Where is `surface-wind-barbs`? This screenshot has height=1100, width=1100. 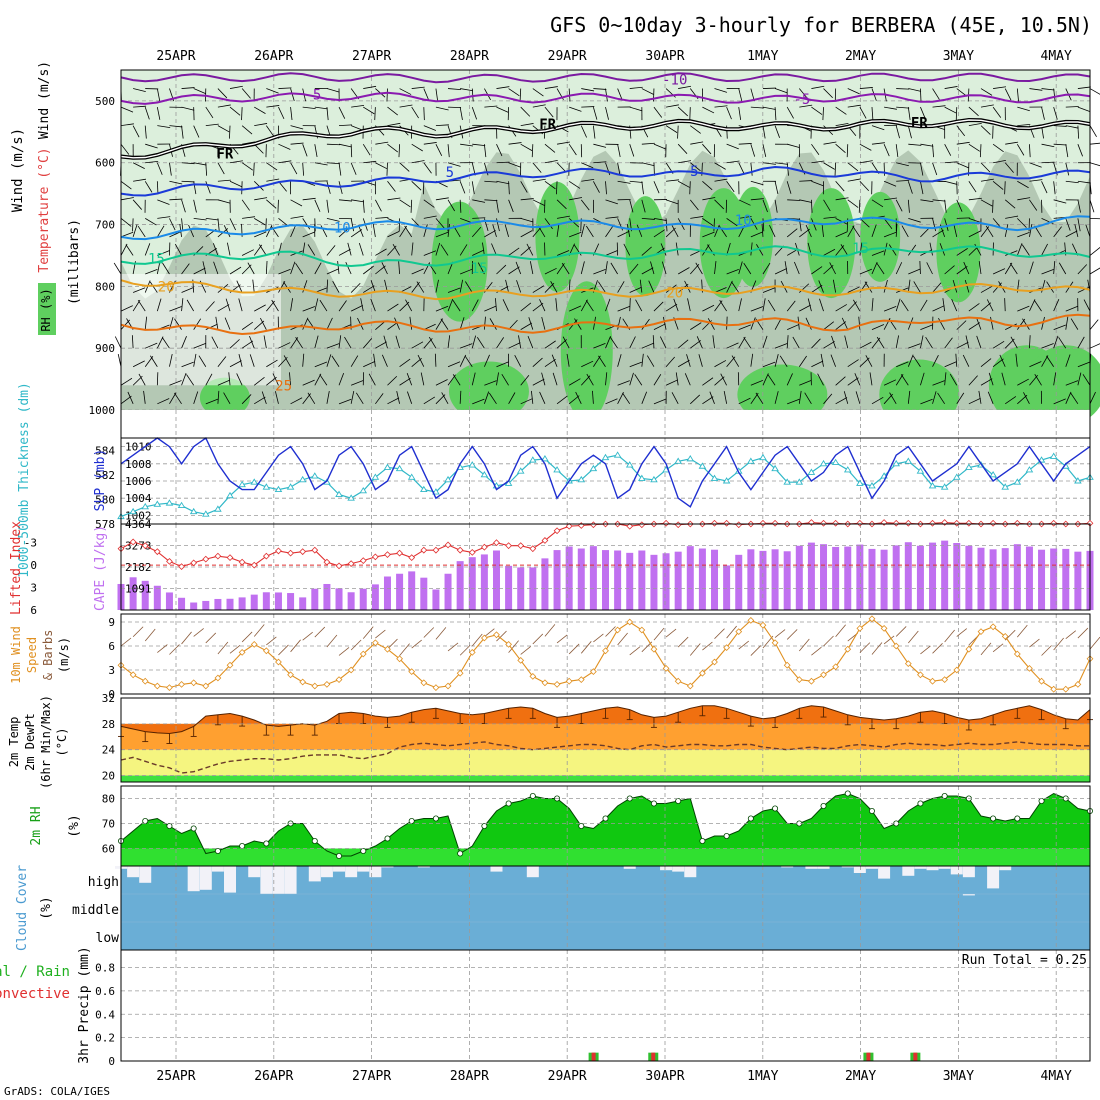
surface-wind-barbs is located at coordinates (610, 640).